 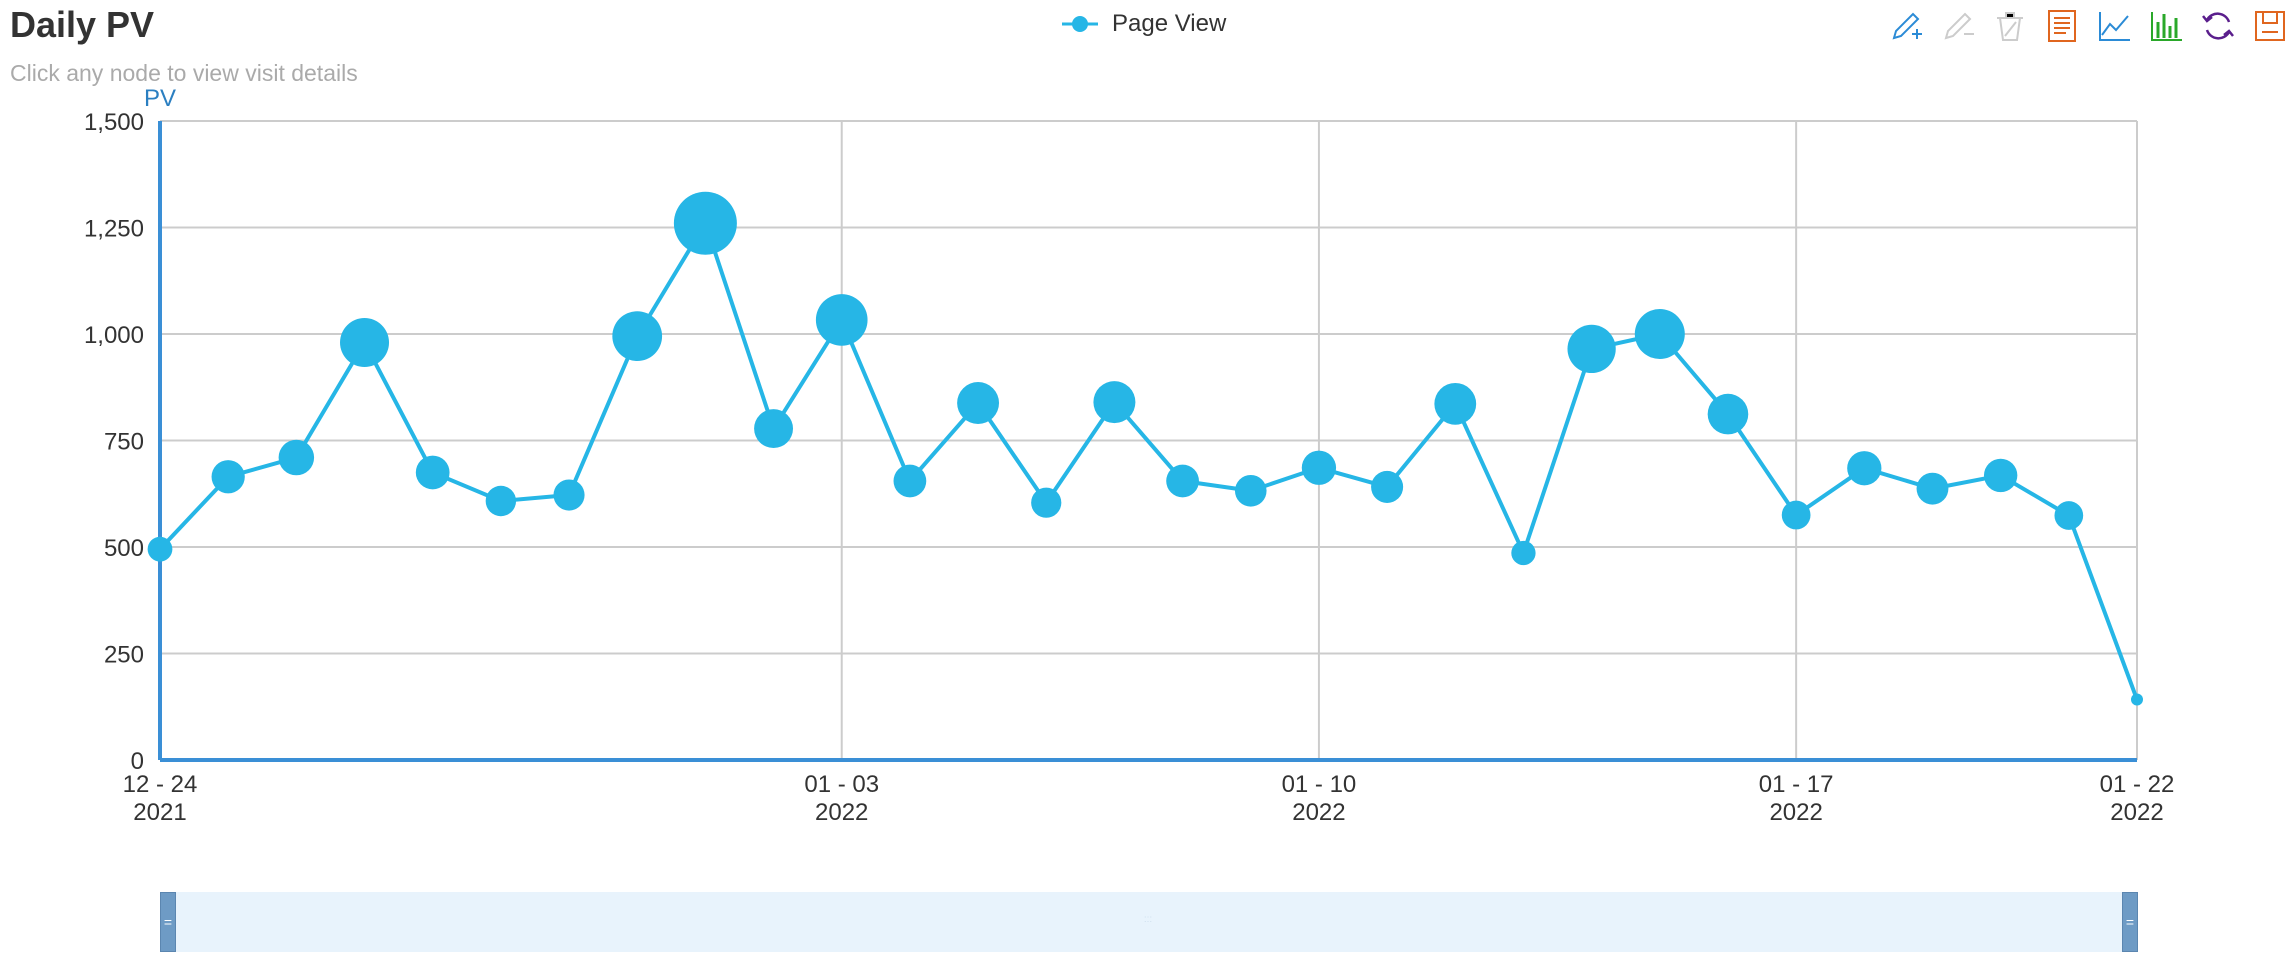 What do you see at coordinates (137, 761) in the screenshot?
I see `y-tick-label: 0` at bounding box center [137, 761].